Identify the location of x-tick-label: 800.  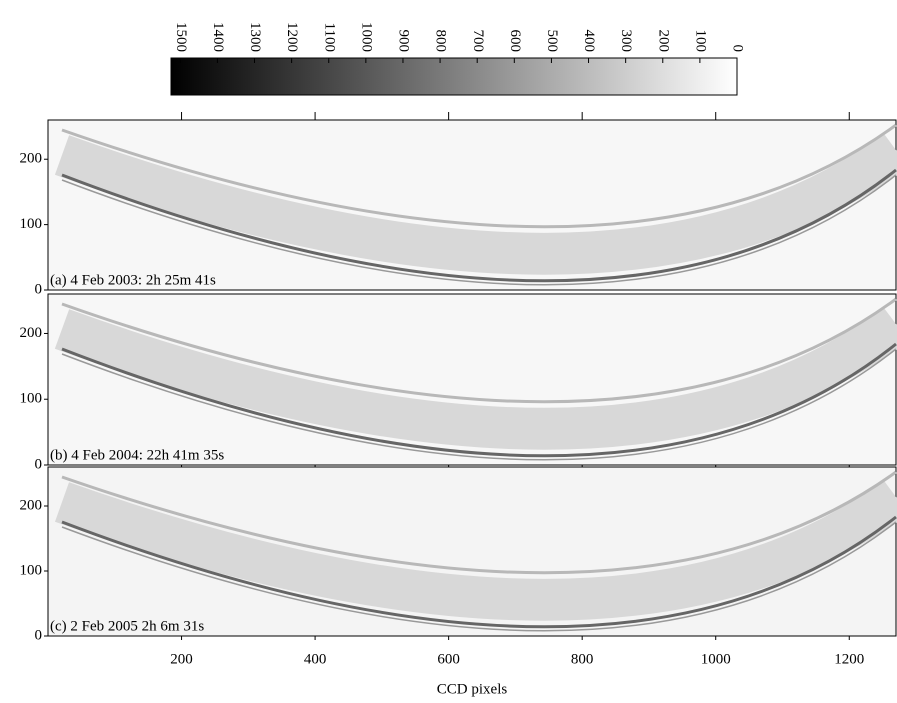
(582, 659).